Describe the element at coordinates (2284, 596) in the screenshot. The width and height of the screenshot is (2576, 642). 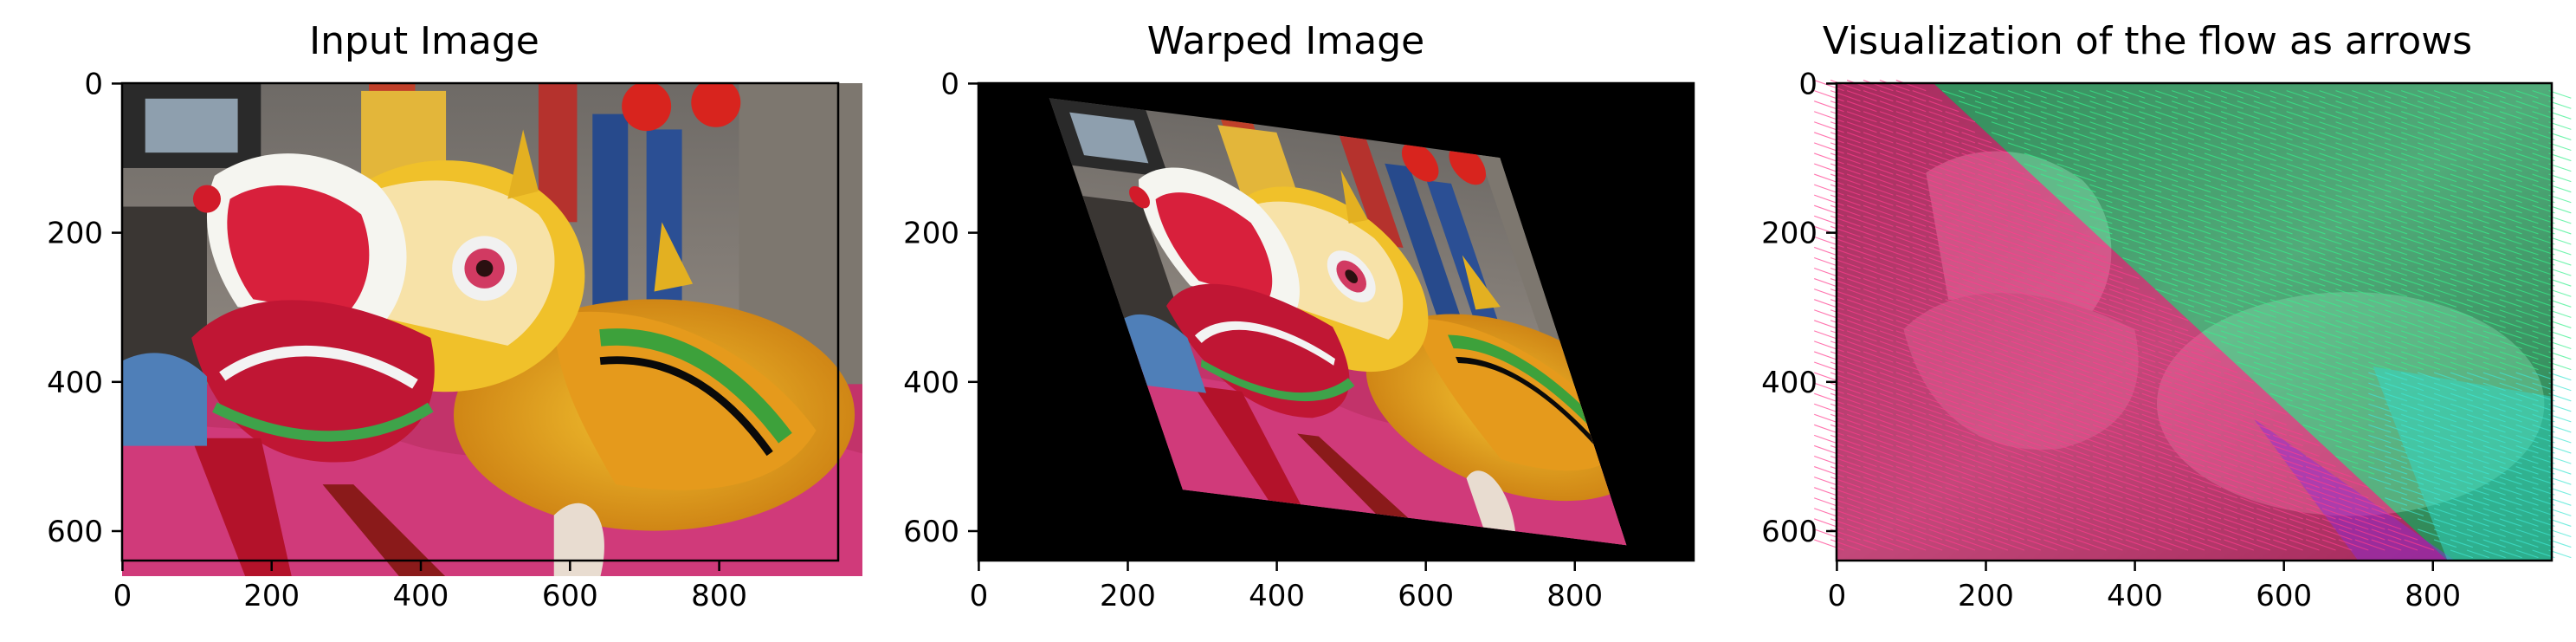
I see `x-tick-label: 600` at that location.